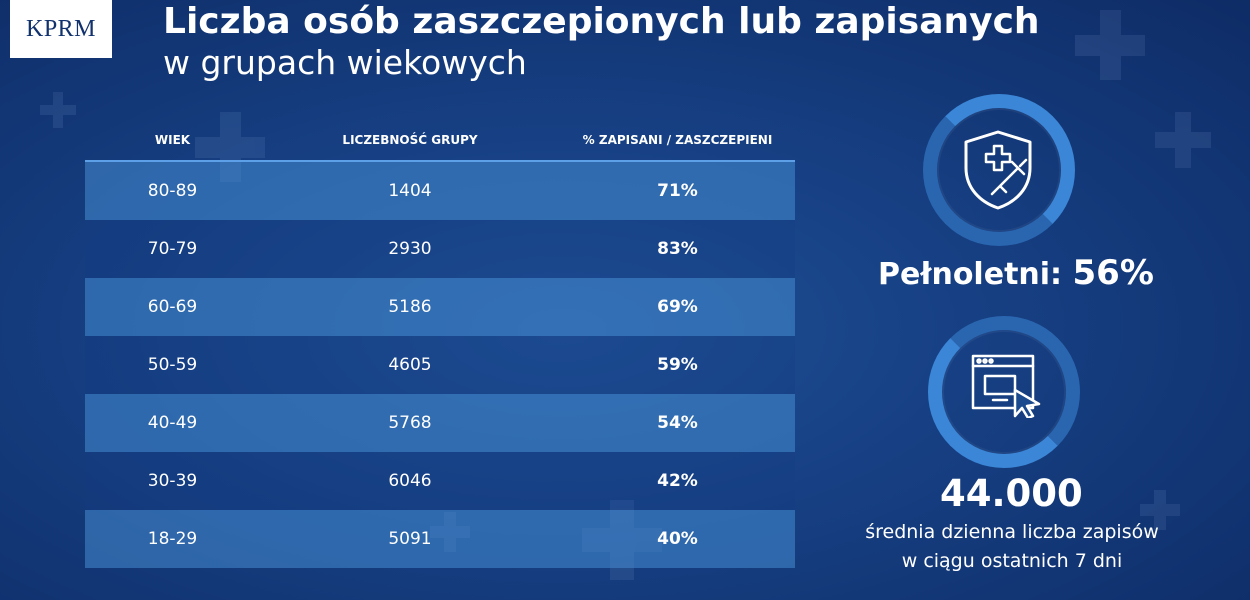 Image resolution: width=1250 pixels, height=600 pixels. Describe the element at coordinates (677, 191) in the screenshot. I see `cell-percent: 71%` at that location.